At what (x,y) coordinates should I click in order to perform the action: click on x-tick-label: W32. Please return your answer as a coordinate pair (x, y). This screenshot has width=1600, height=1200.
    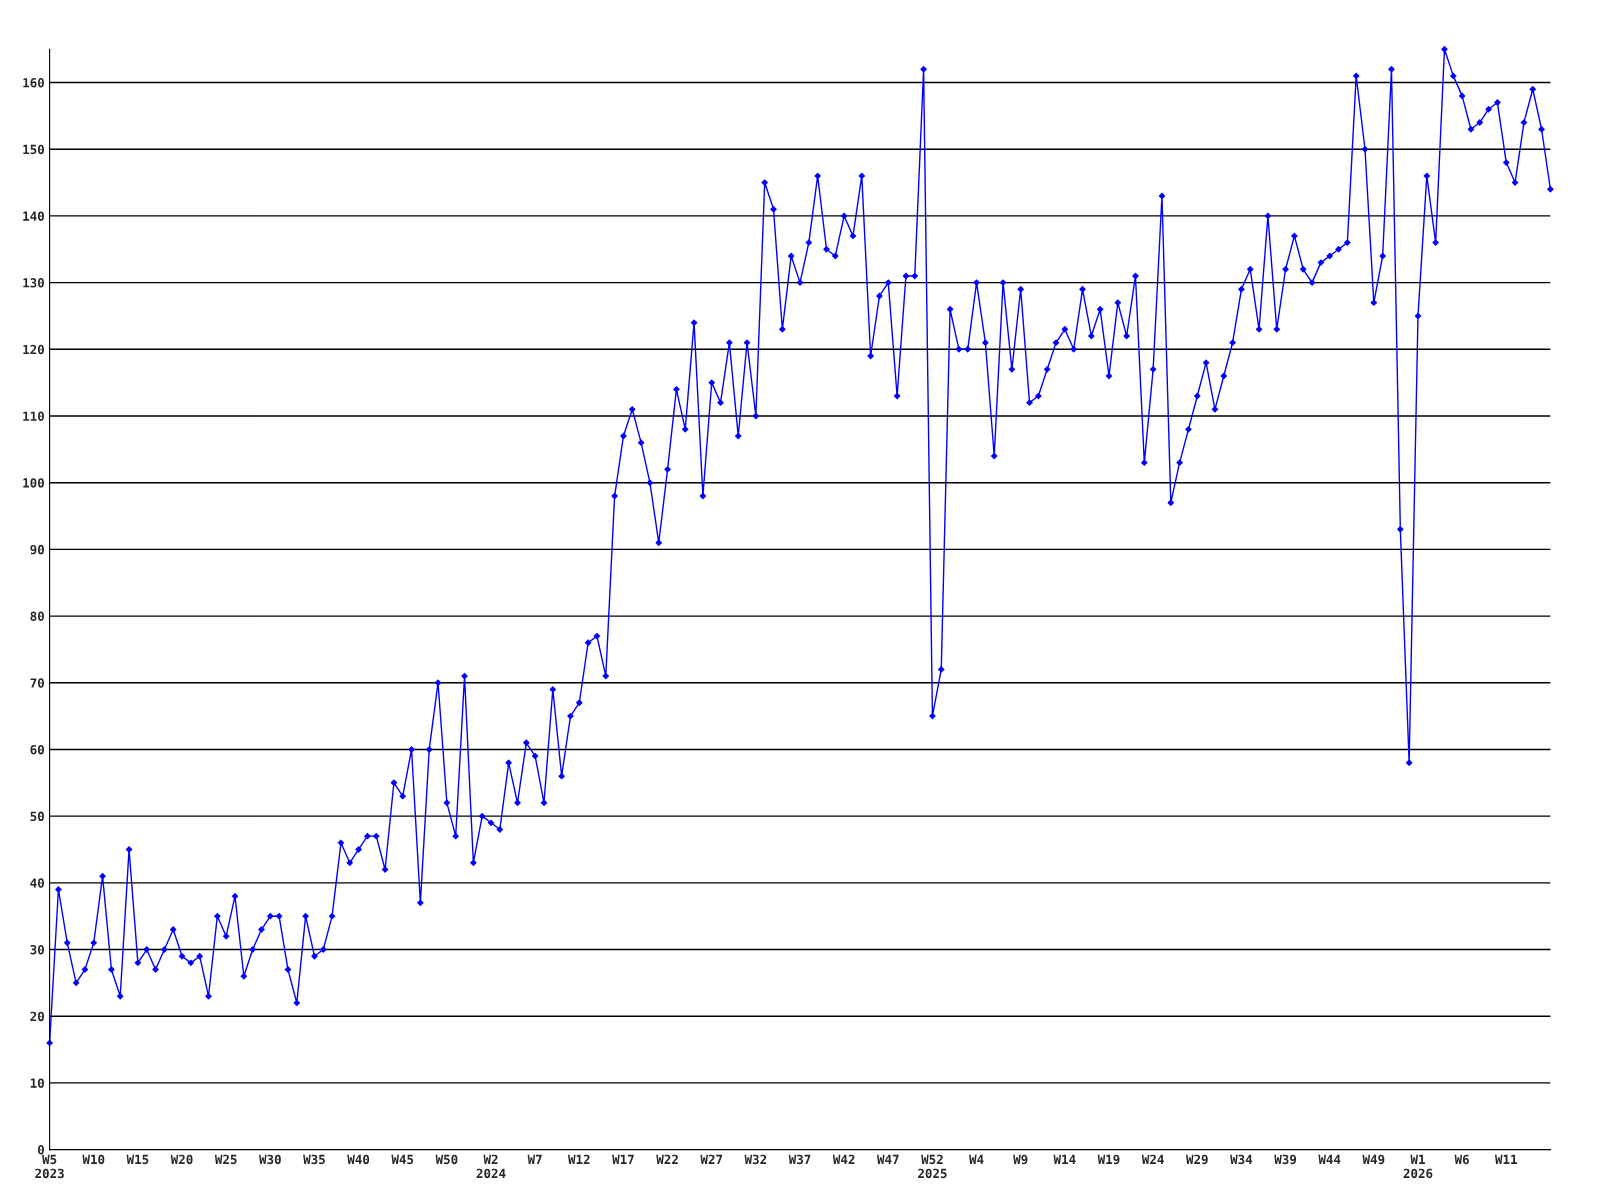
    Looking at the image, I should click on (755, 1159).